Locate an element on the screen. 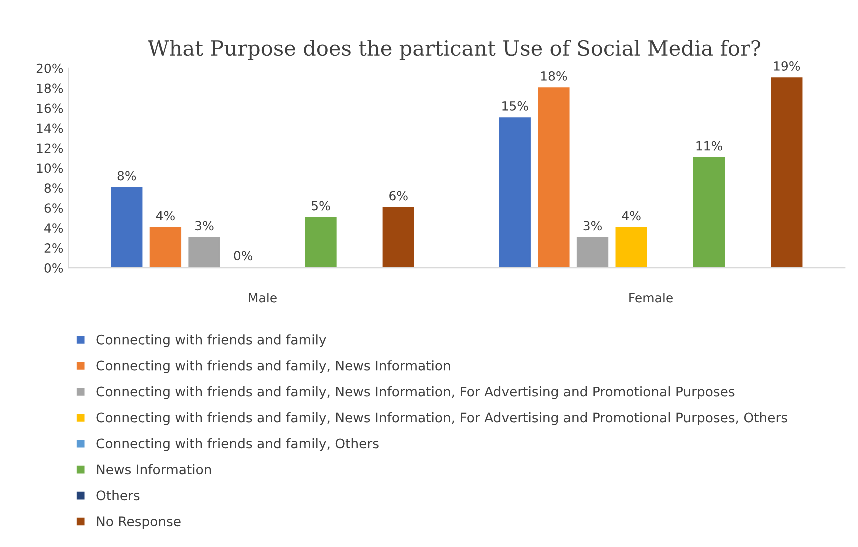 This screenshot has width=858, height=547. data-label: 0% is located at coordinates (243, 256).